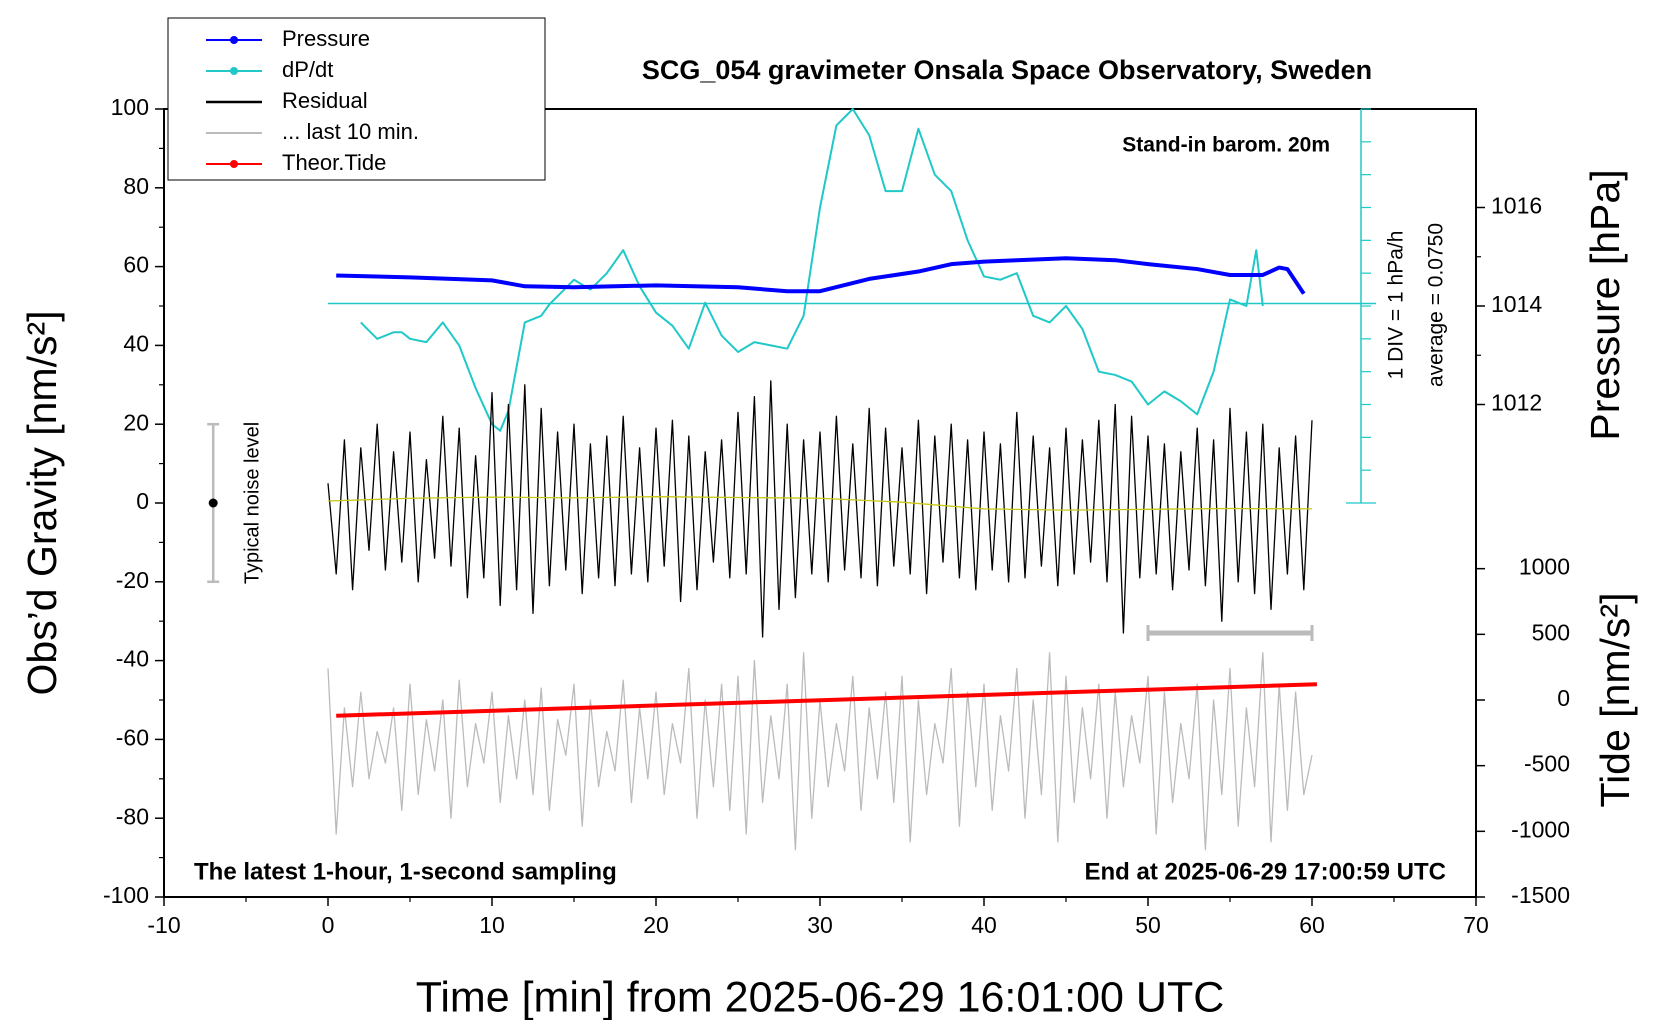  Describe the element at coordinates (1266, 871) in the screenshot. I see `footer-right: End at 2025-06-29 17:00:59 UTC` at that location.